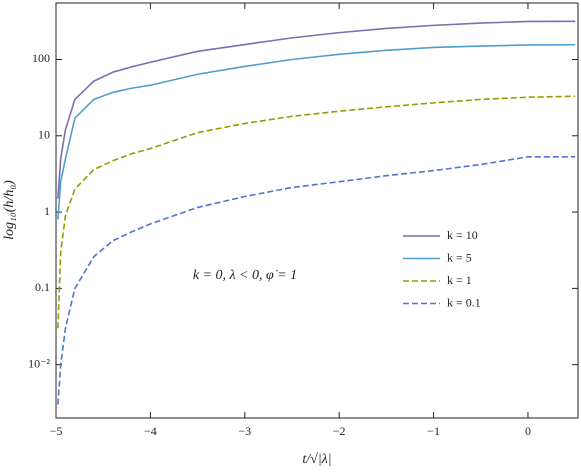  Describe the element at coordinates (459, 257) in the screenshot. I see `legend-label: k = 5` at that location.